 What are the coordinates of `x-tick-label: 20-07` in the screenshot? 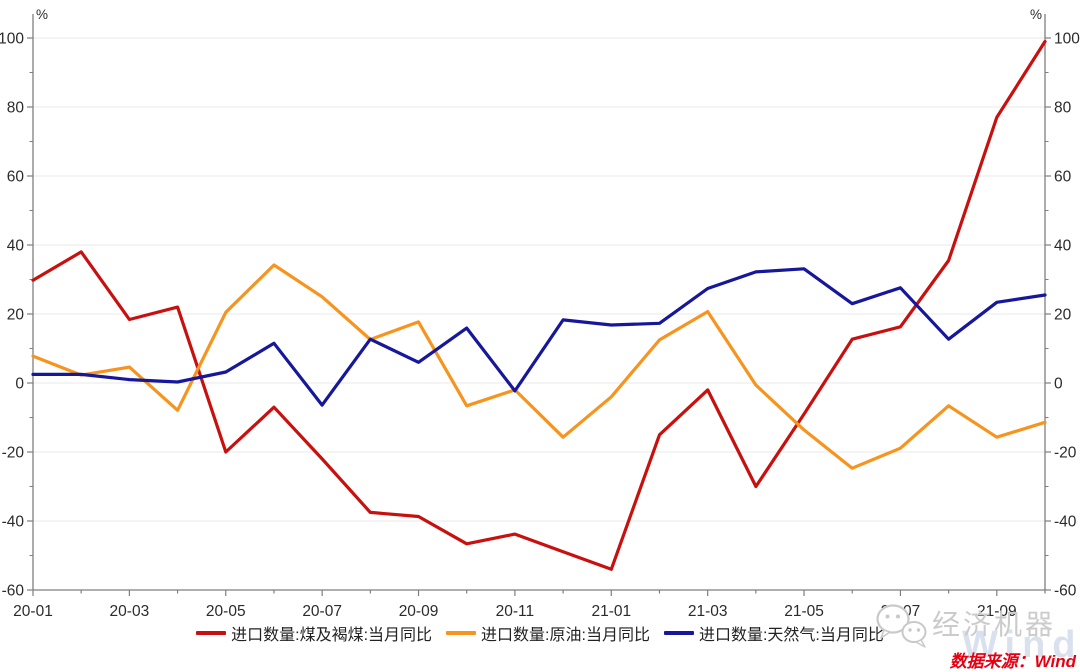 It's located at (322, 611).